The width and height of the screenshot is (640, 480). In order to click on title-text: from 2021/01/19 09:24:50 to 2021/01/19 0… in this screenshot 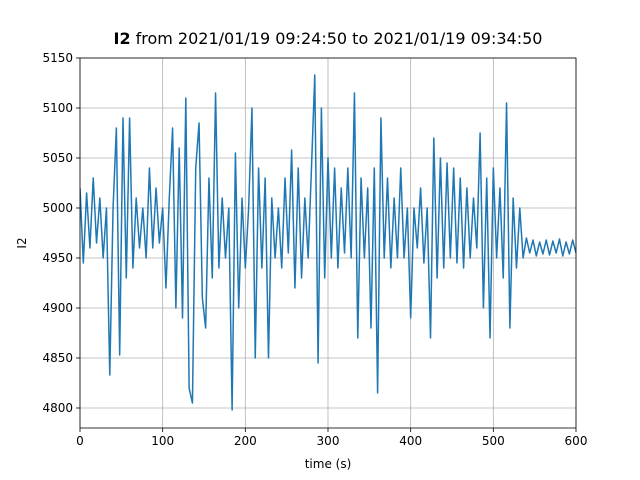, I will do `click(339, 38)`.